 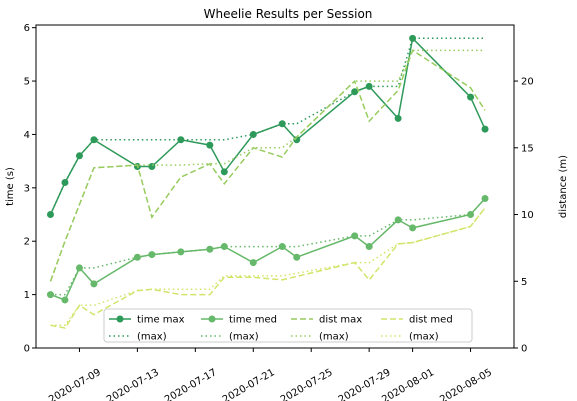 I want to click on y-tick-label: 4, so click(x=27, y=135).